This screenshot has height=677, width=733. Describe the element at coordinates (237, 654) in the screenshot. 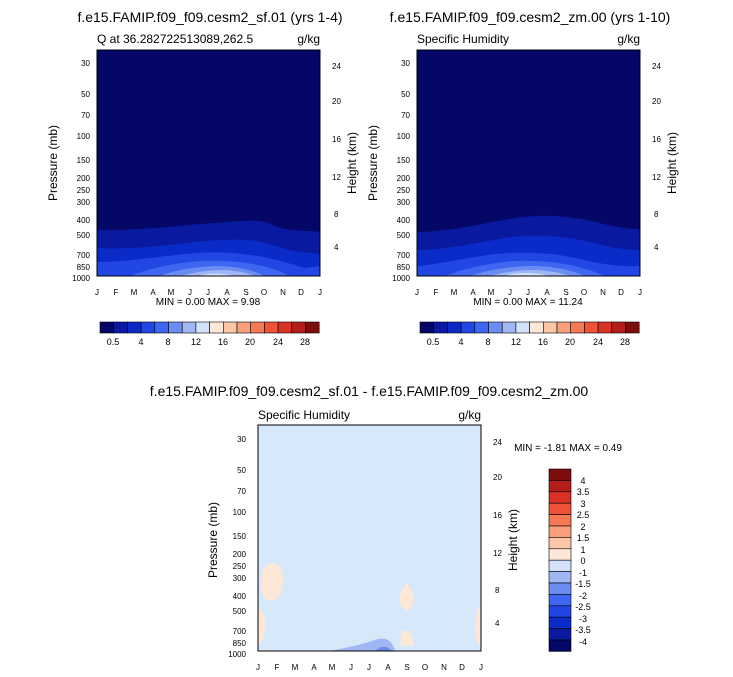

I see `y-tick: 1000` at that location.